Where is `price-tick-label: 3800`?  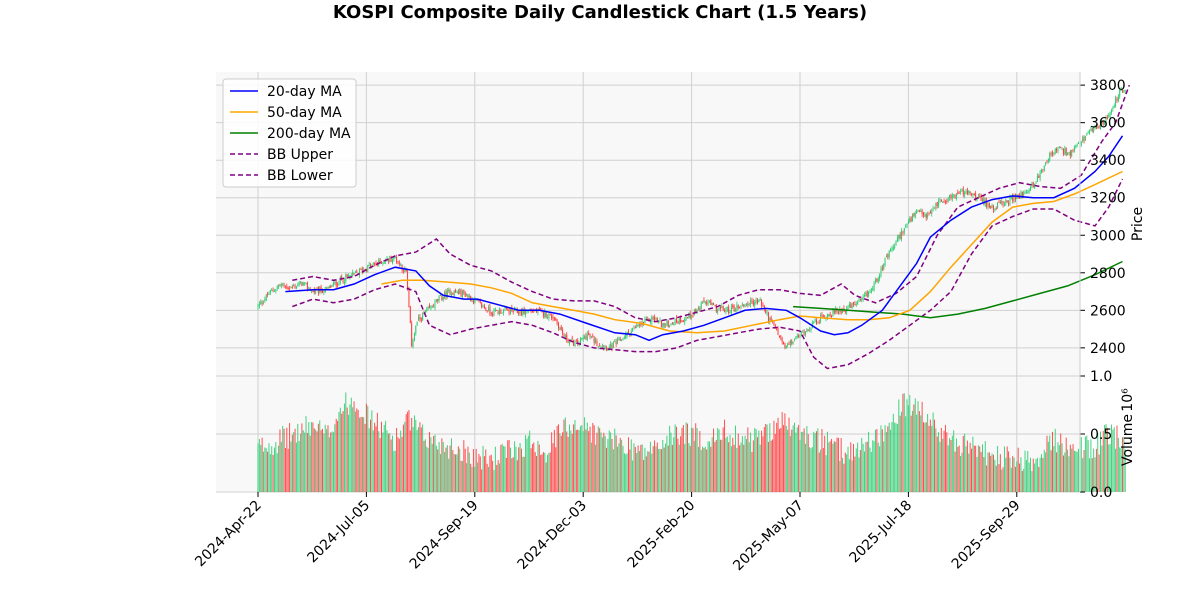 price-tick-label: 3800 is located at coordinates (1108, 86).